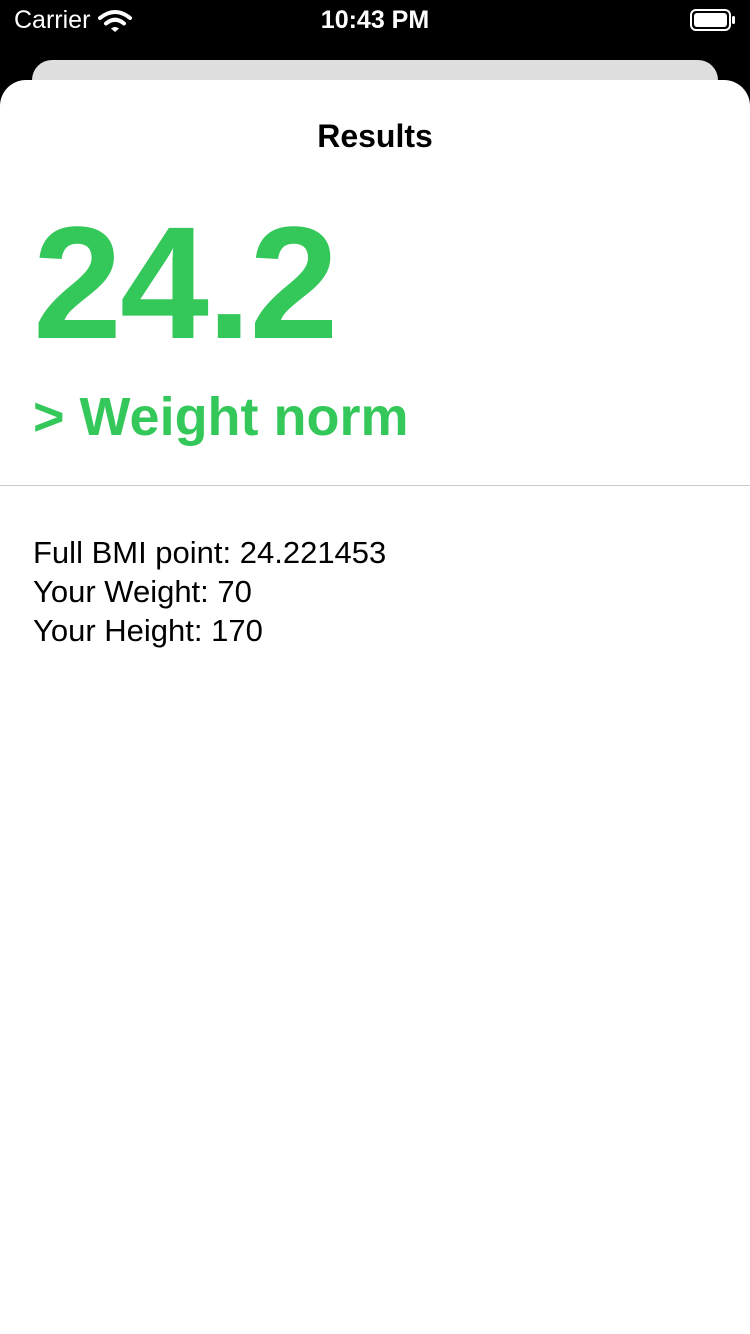 Image resolution: width=750 pixels, height=1334 pixels. Describe the element at coordinates (713, 20) in the screenshot. I see `battery-icon` at that location.